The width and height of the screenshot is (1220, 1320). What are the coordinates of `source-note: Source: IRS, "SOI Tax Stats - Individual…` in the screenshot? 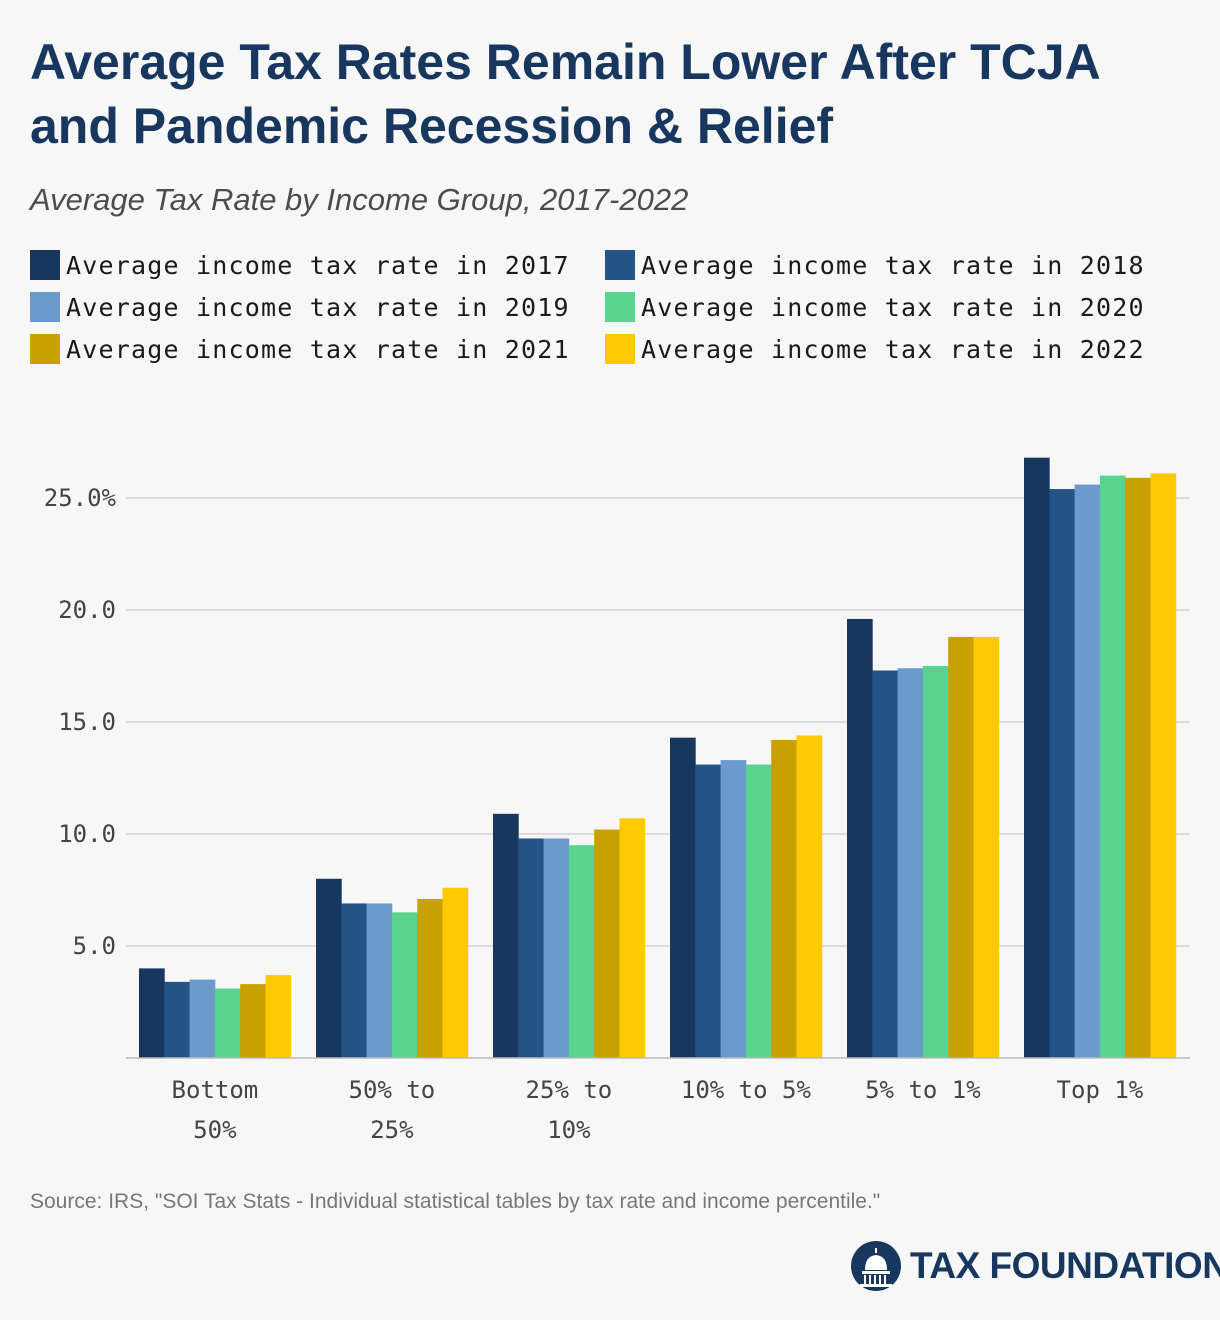 It's located at (455, 1201).